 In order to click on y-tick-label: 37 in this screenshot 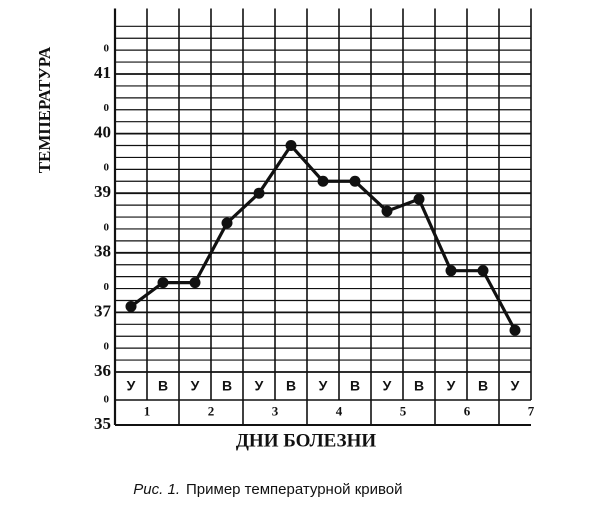, I will do `click(103, 310)`.